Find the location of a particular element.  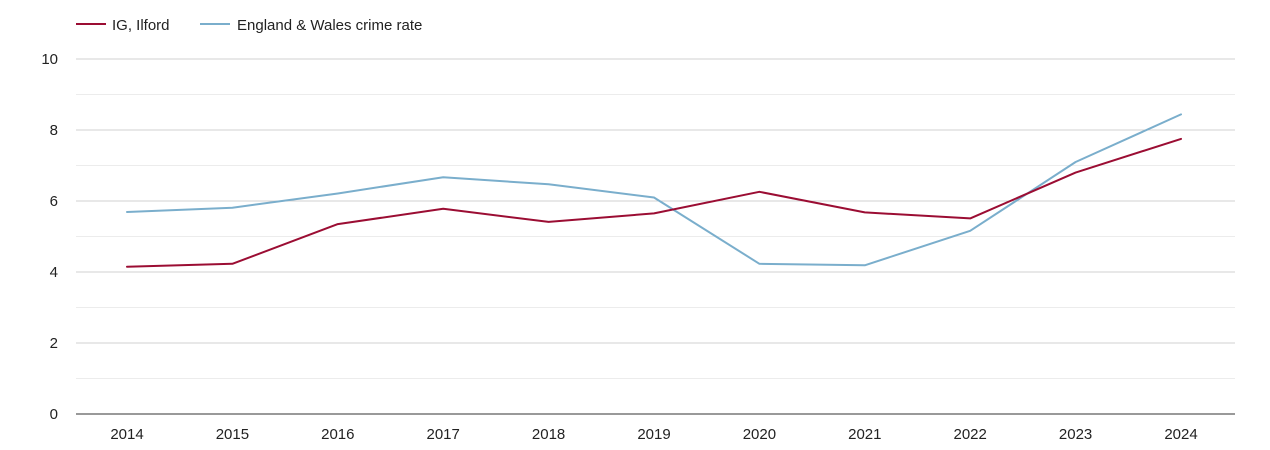

x-tick-label-2021: 2021 is located at coordinates (864, 434).